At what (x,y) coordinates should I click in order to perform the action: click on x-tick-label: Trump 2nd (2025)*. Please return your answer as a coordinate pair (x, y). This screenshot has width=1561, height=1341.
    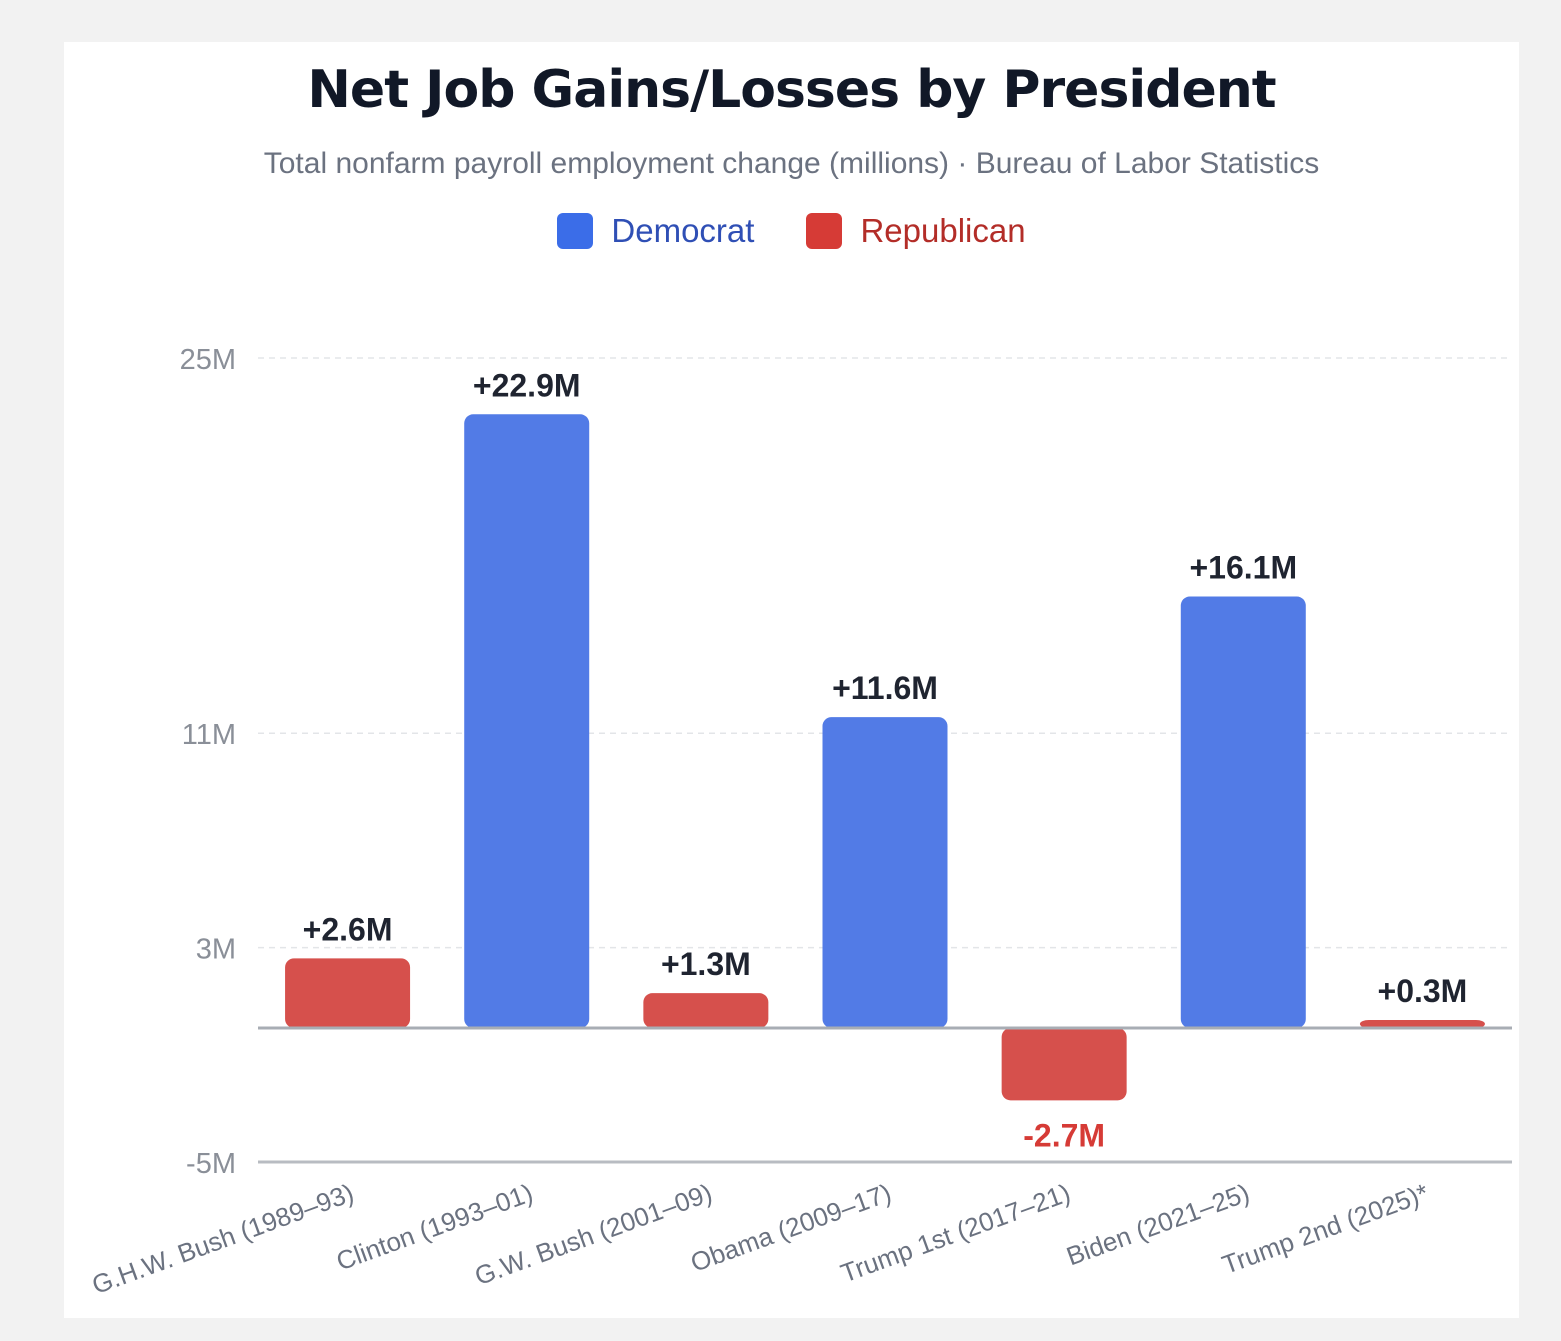
    Looking at the image, I should click on (1325, 1228).